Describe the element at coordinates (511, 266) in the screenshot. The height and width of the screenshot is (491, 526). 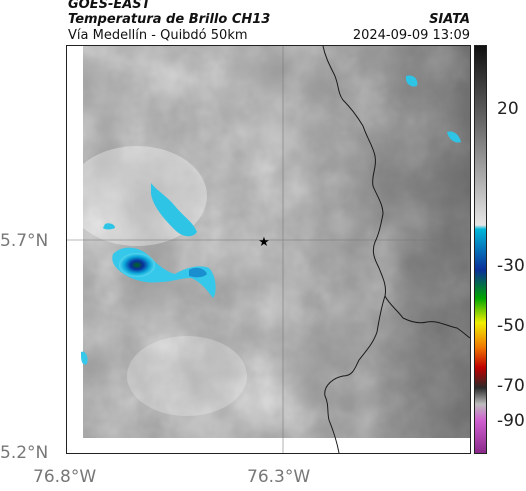
I see `colorbar-tick-minus30: -30` at that location.